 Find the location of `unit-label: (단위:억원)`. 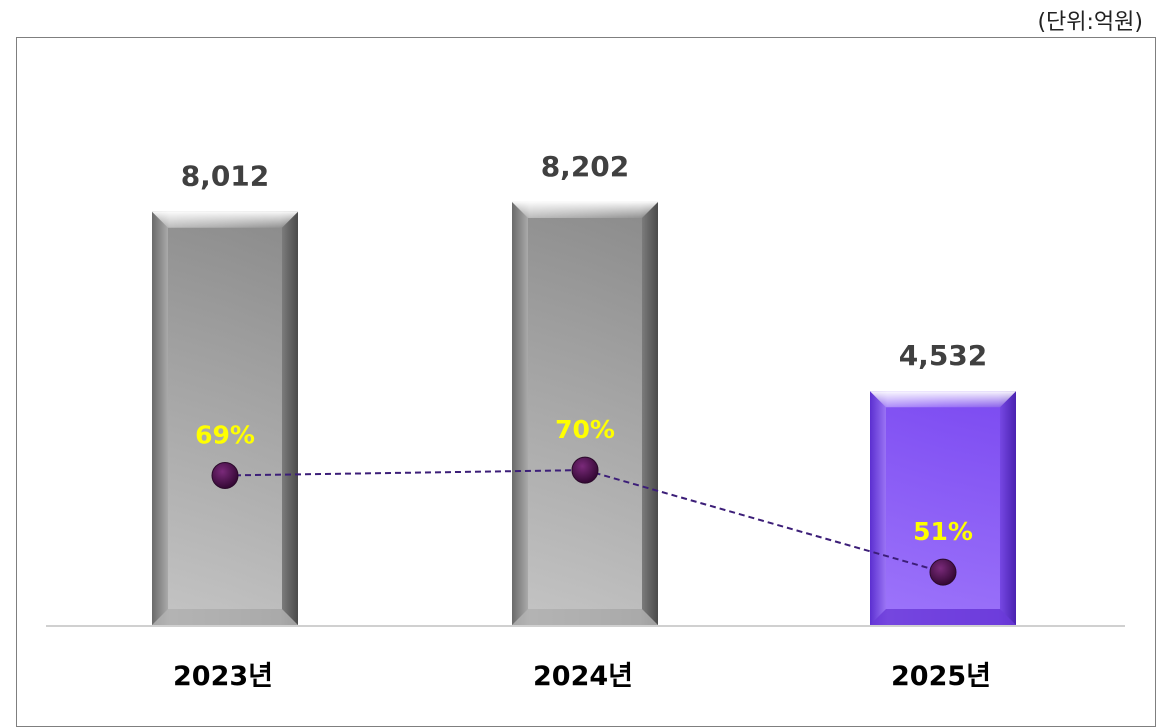

unit-label: (단위:억원) is located at coordinates (1090, 22).